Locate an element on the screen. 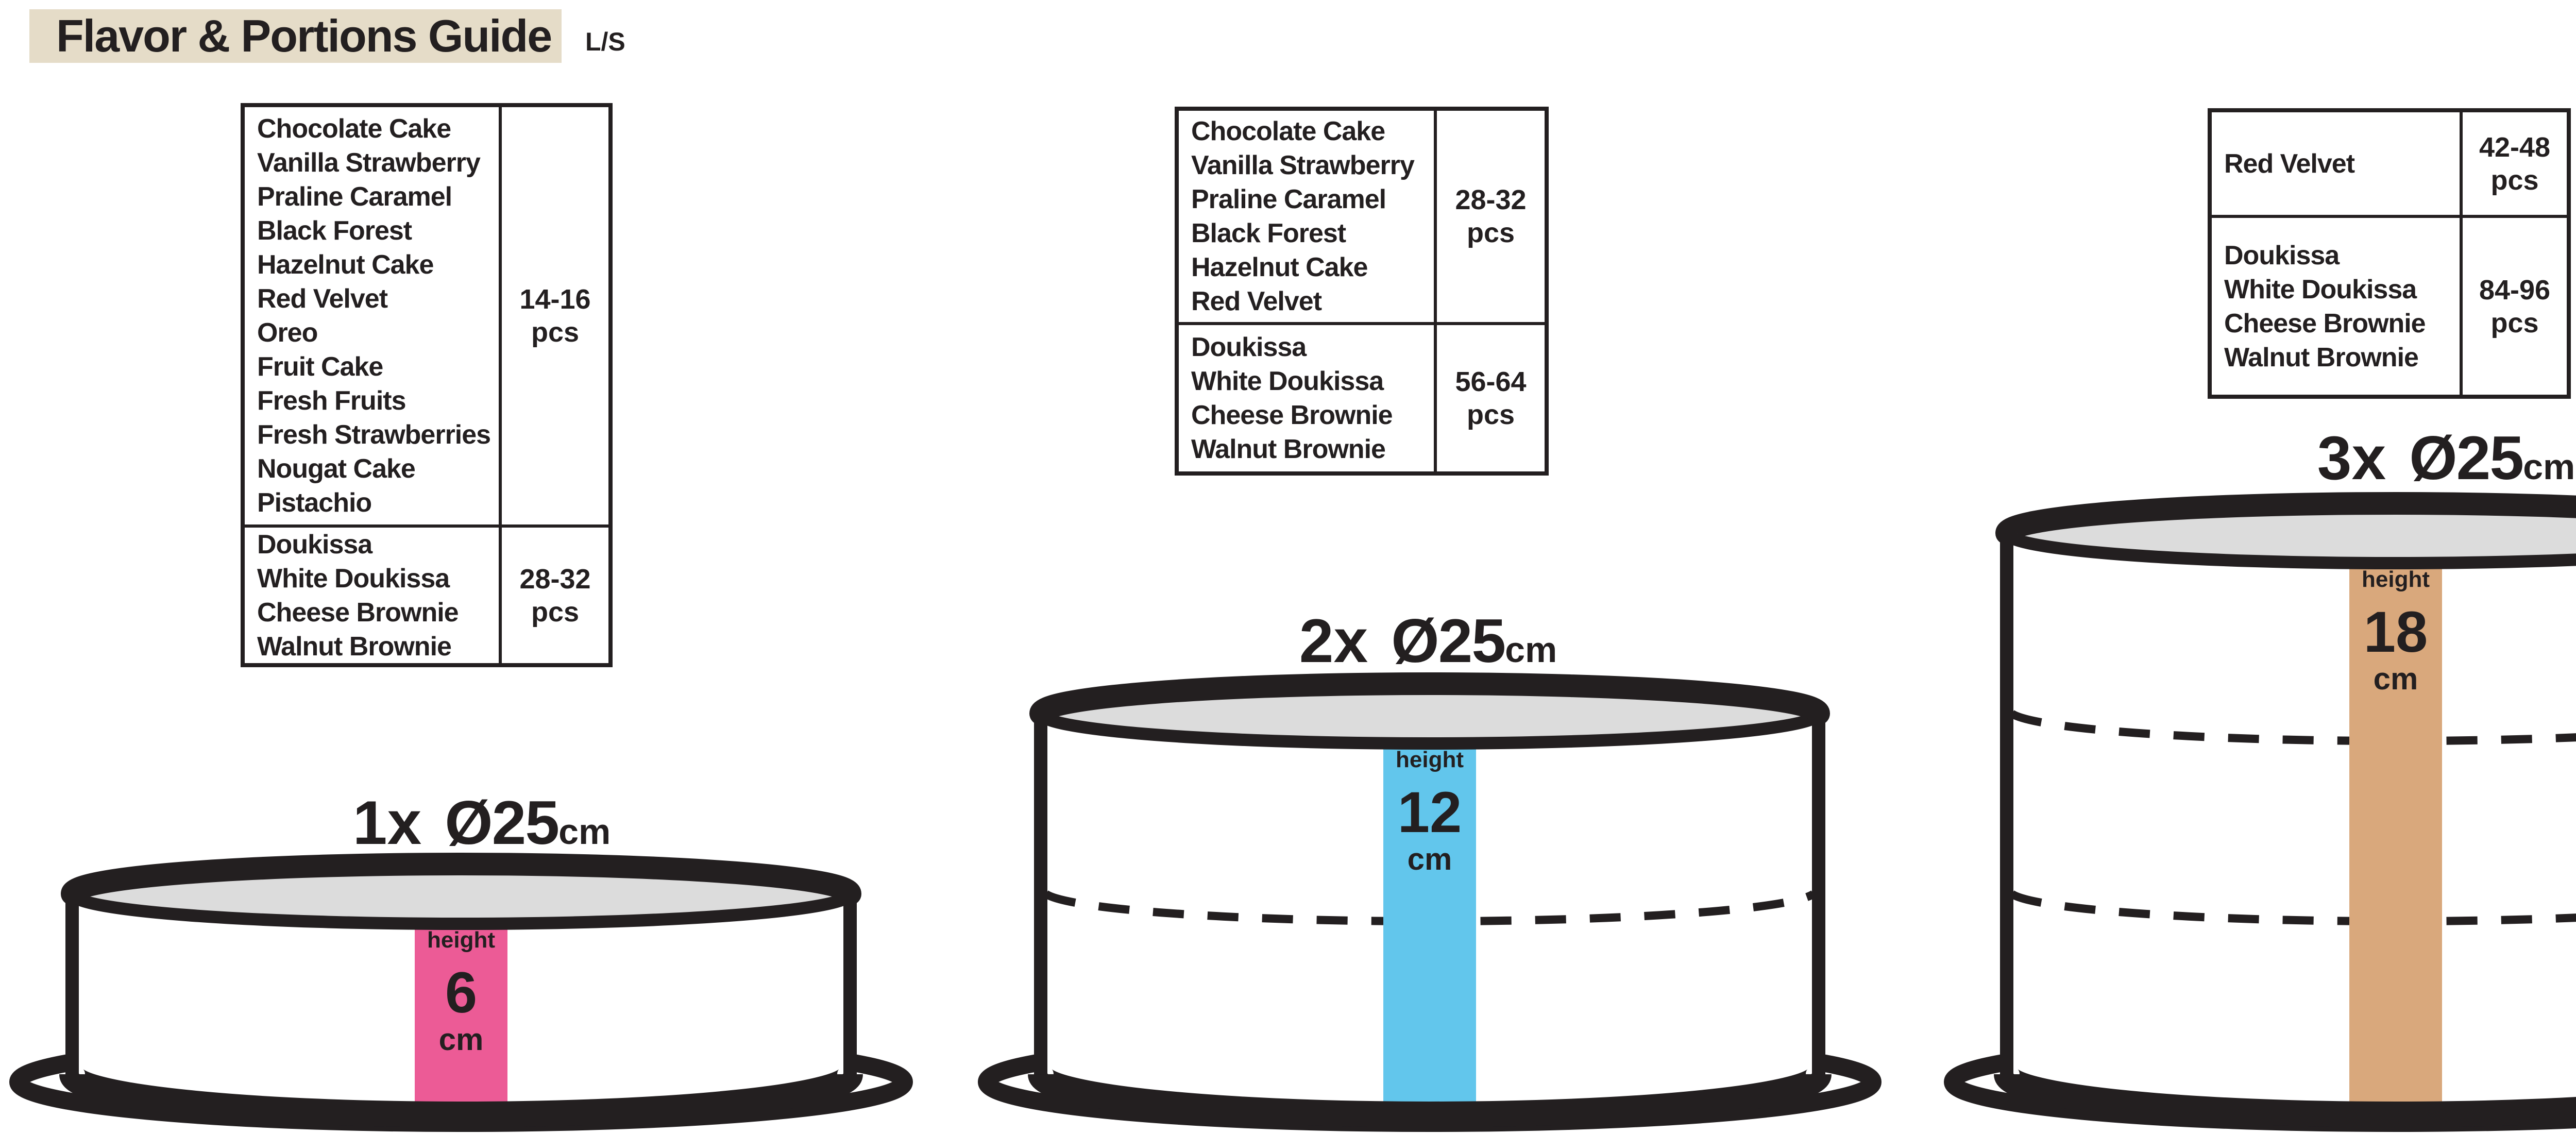  cake1-count: 1x is located at coordinates (387, 823).